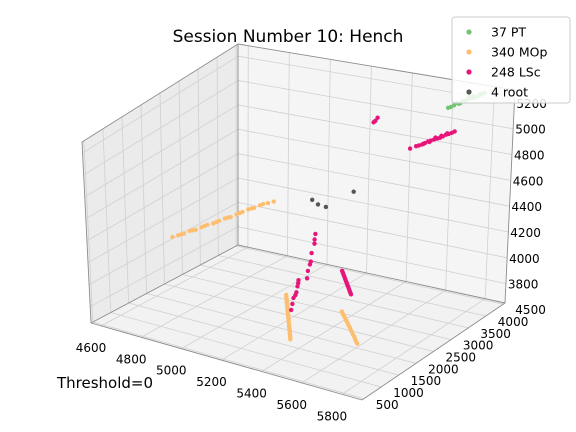 Image resolution: width=576 pixels, height=432 pixels. I want to click on edge-floor-back, so click(371, 274).